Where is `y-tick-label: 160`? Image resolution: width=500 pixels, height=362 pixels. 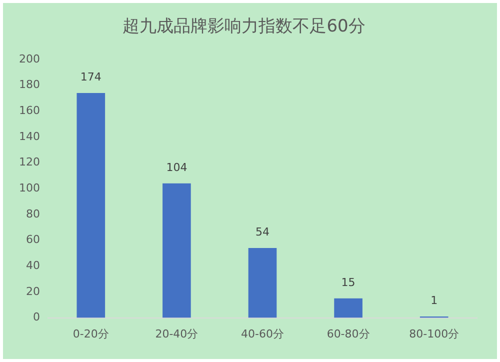 y-tick-label: 160 is located at coordinates (29, 110).